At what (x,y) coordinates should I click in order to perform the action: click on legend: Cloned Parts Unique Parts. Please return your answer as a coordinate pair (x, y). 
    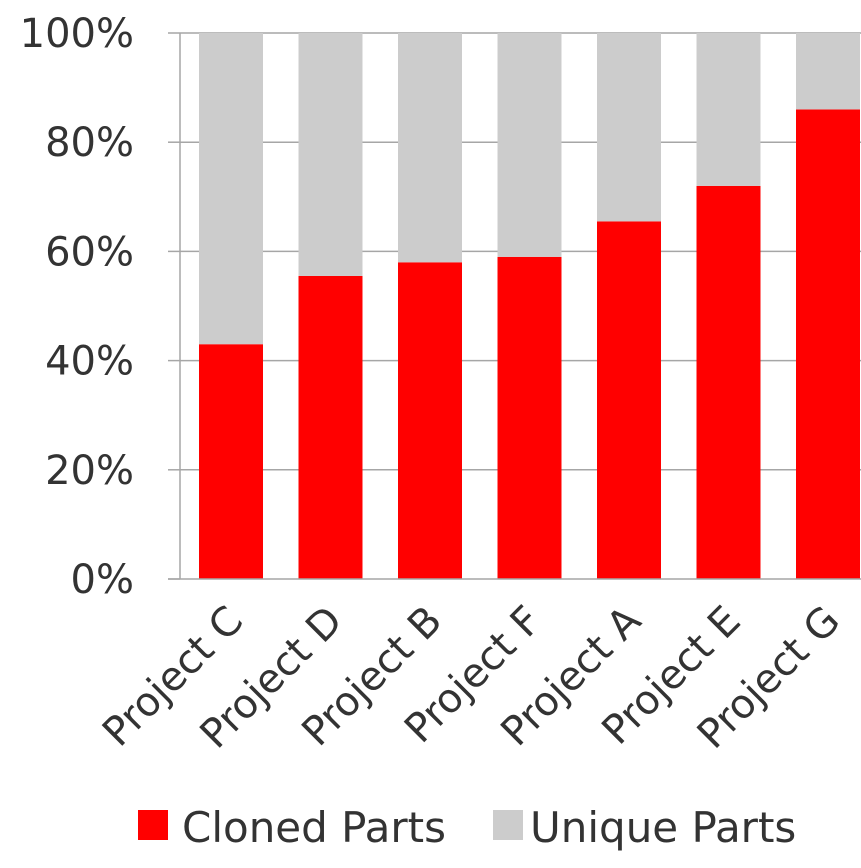
    Looking at the image, I should click on (467, 827).